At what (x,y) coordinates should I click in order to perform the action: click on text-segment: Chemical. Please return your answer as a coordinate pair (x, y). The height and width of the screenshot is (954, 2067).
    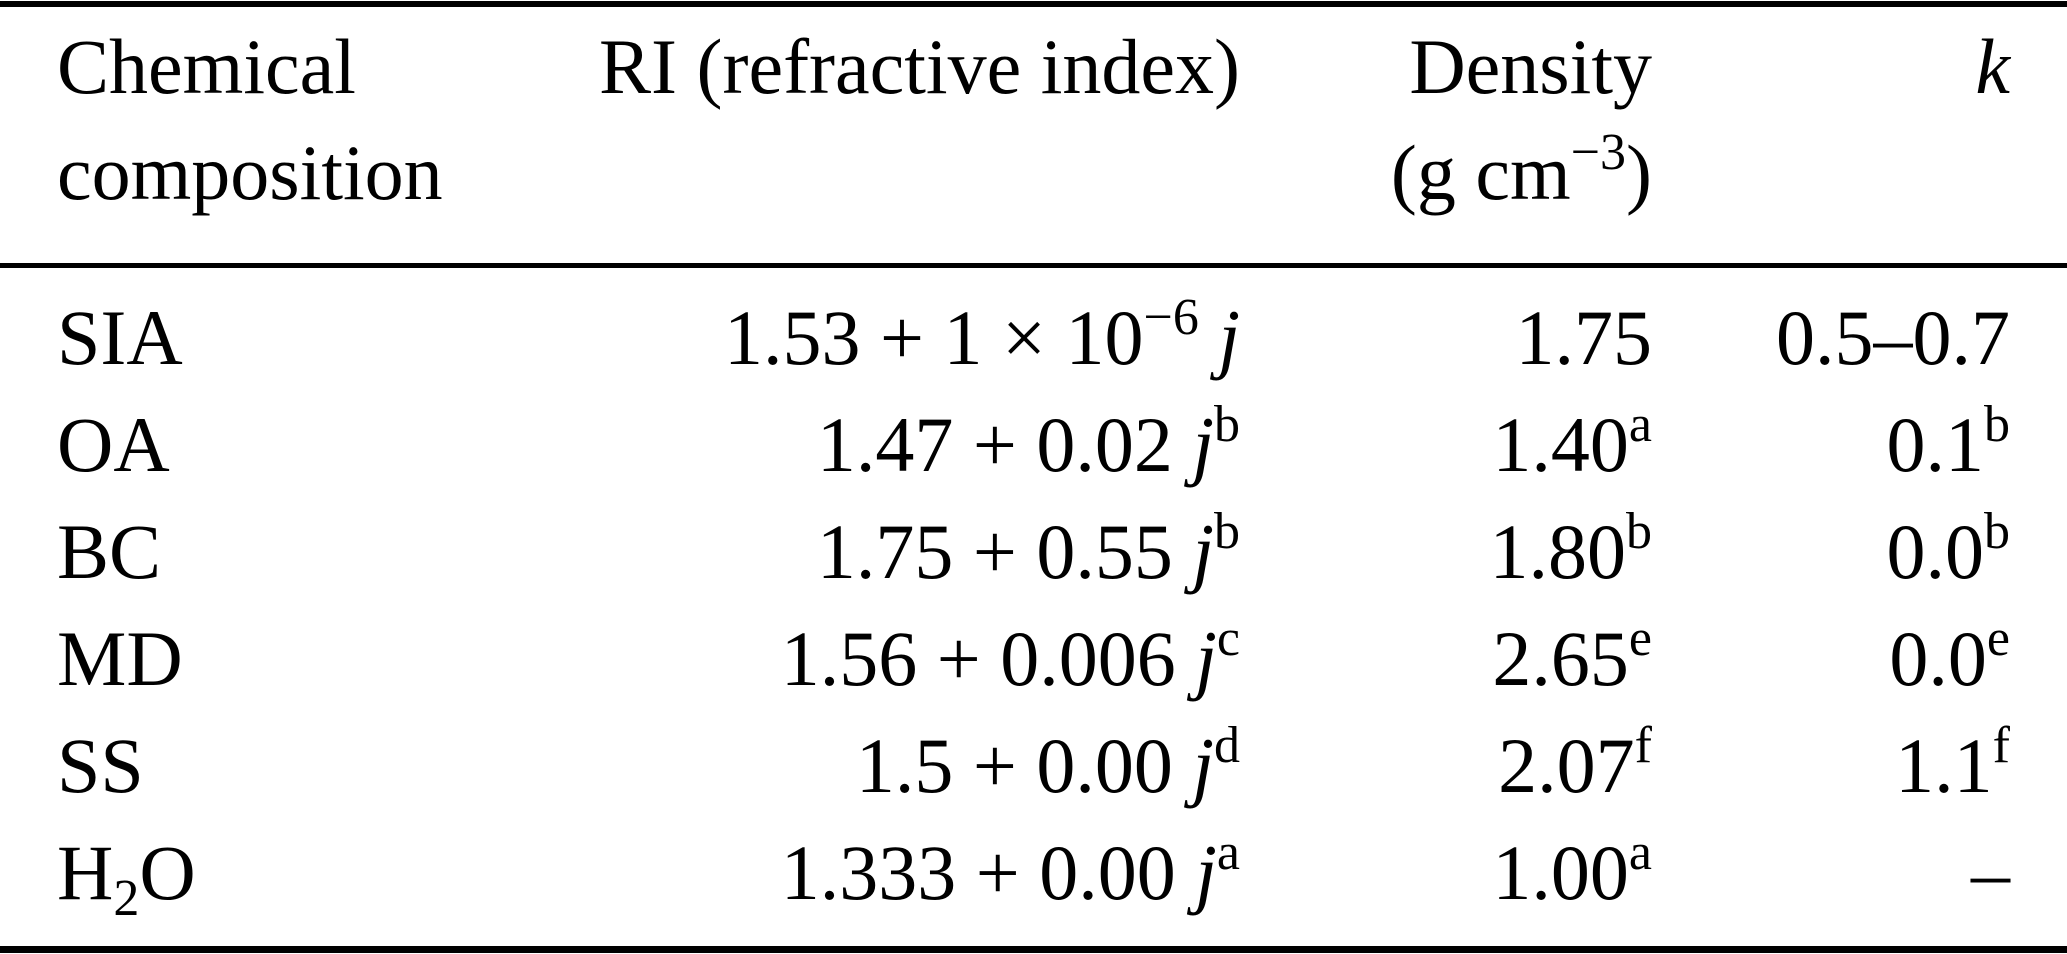
    Looking at the image, I should click on (206, 66).